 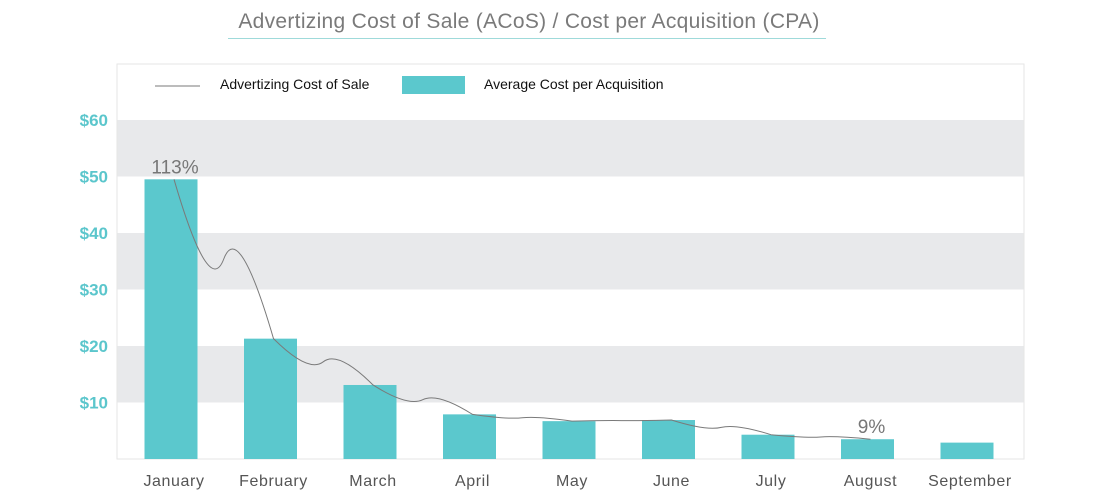 What do you see at coordinates (94, 233) in the screenshot?
I see `y-tick-label: $40` at bounding box center [94, 233].